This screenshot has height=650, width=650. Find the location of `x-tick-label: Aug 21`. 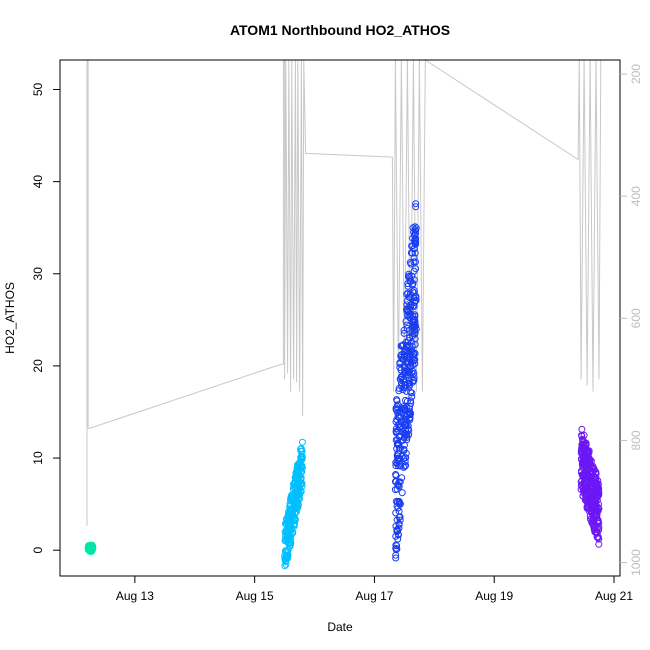

x-tick-label: Aug 21 is located at coordinates (614, 596).